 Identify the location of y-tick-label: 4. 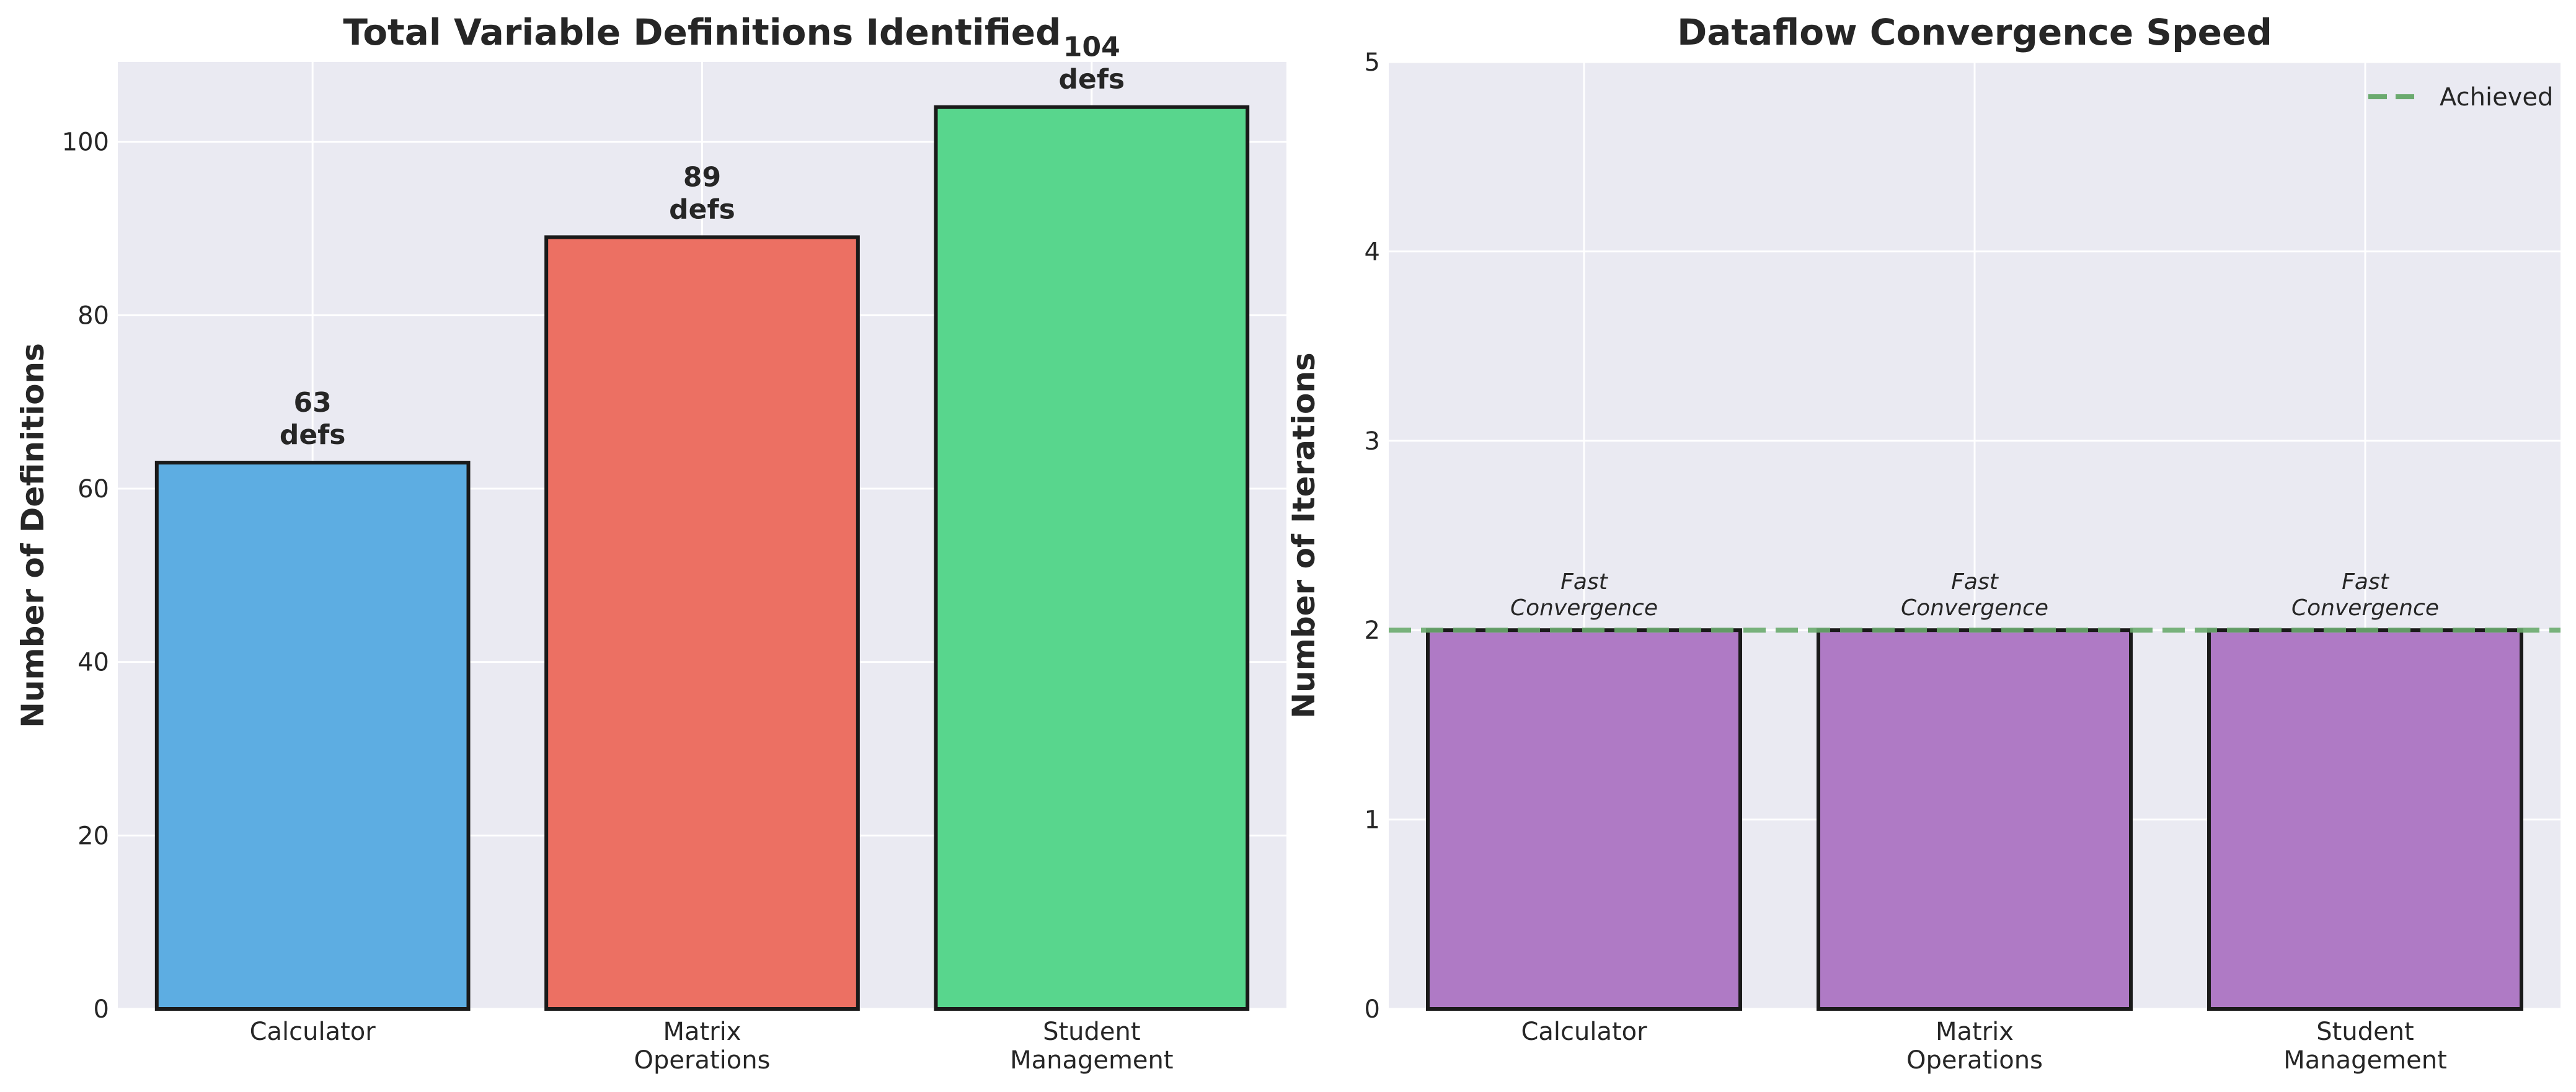
(1372, 251).